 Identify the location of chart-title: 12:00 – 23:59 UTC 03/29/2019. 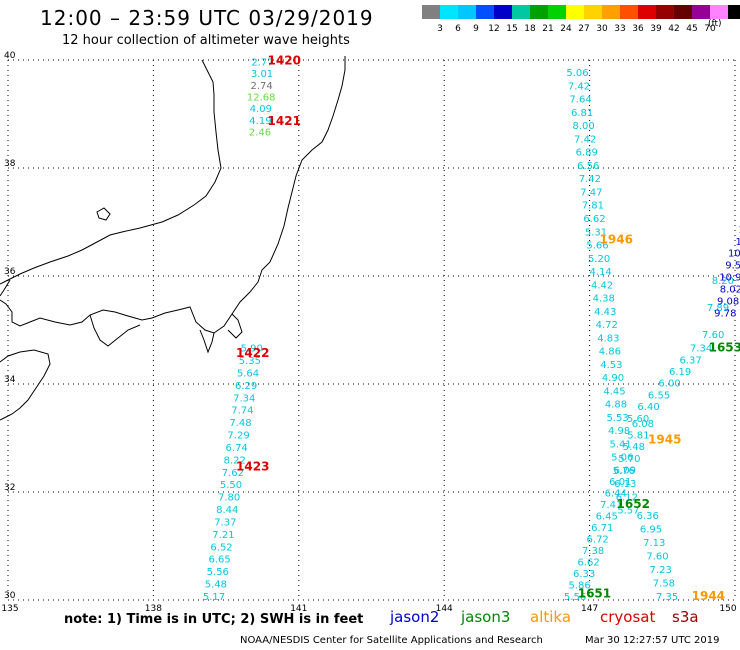
(207, 18).